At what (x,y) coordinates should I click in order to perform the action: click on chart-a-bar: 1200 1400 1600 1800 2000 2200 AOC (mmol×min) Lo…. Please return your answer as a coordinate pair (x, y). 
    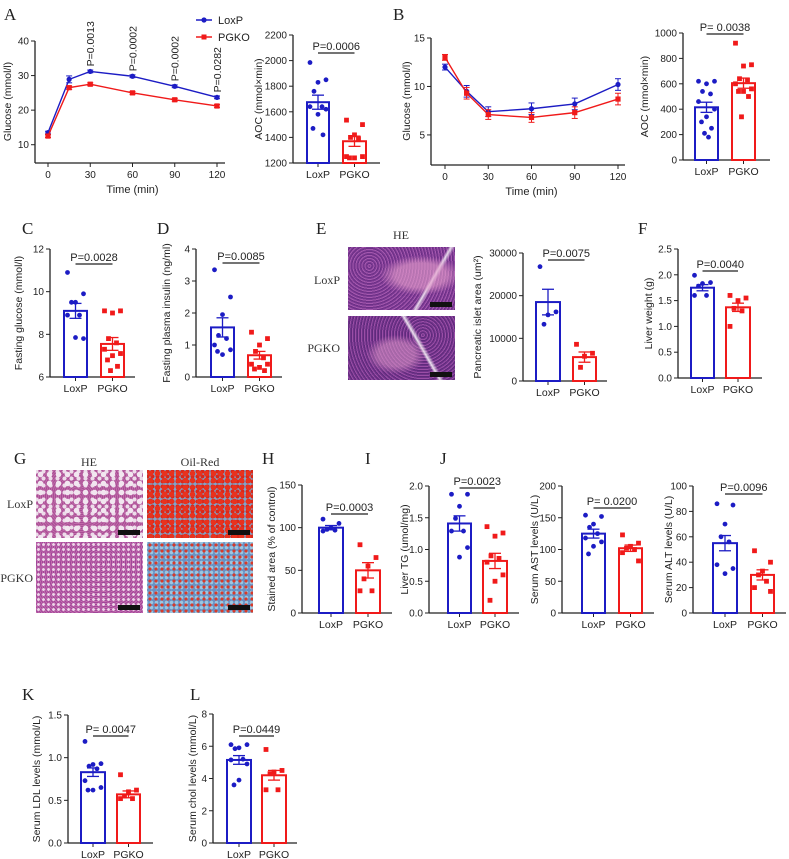
    Looking at the image, I should click on (316, 106).